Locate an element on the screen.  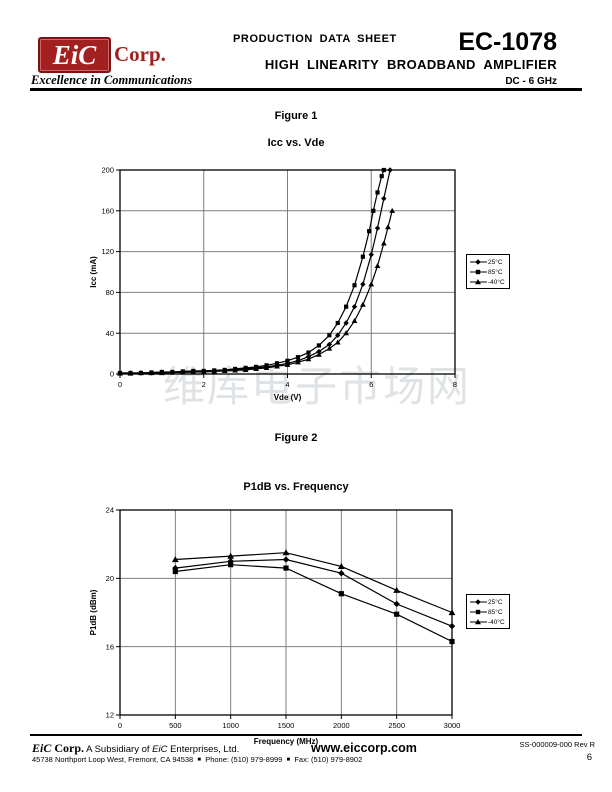
x-axis-label: Frequency (MHz) is located at coordinates (286, 741).